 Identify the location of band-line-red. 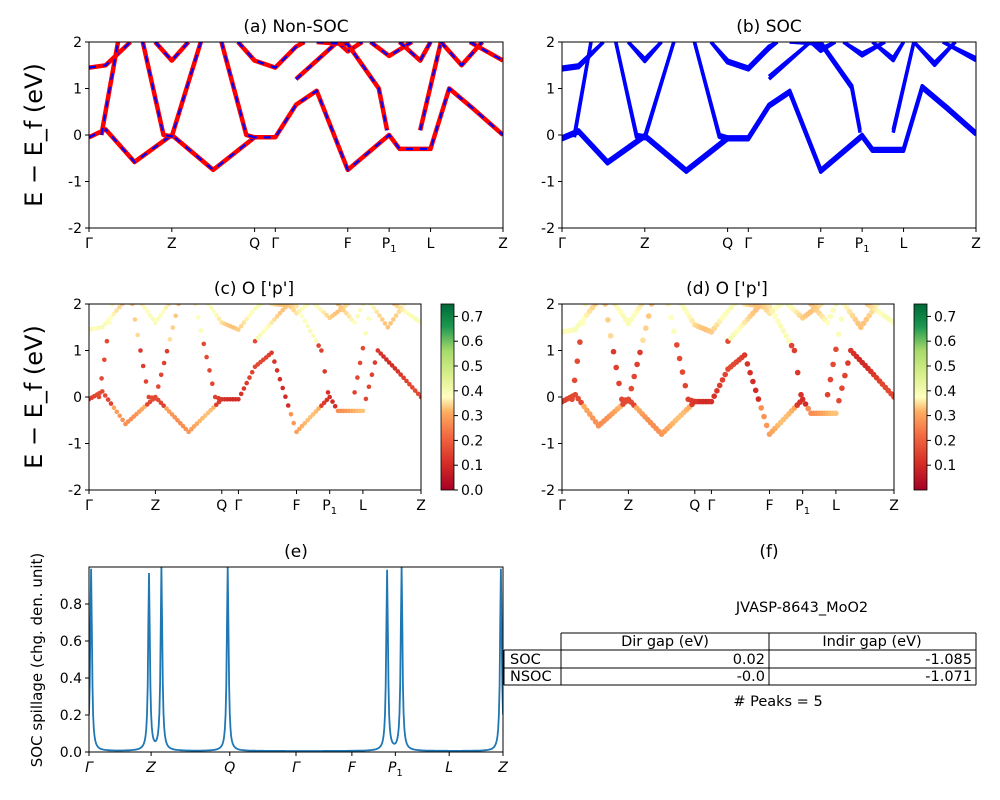
(171, 90).